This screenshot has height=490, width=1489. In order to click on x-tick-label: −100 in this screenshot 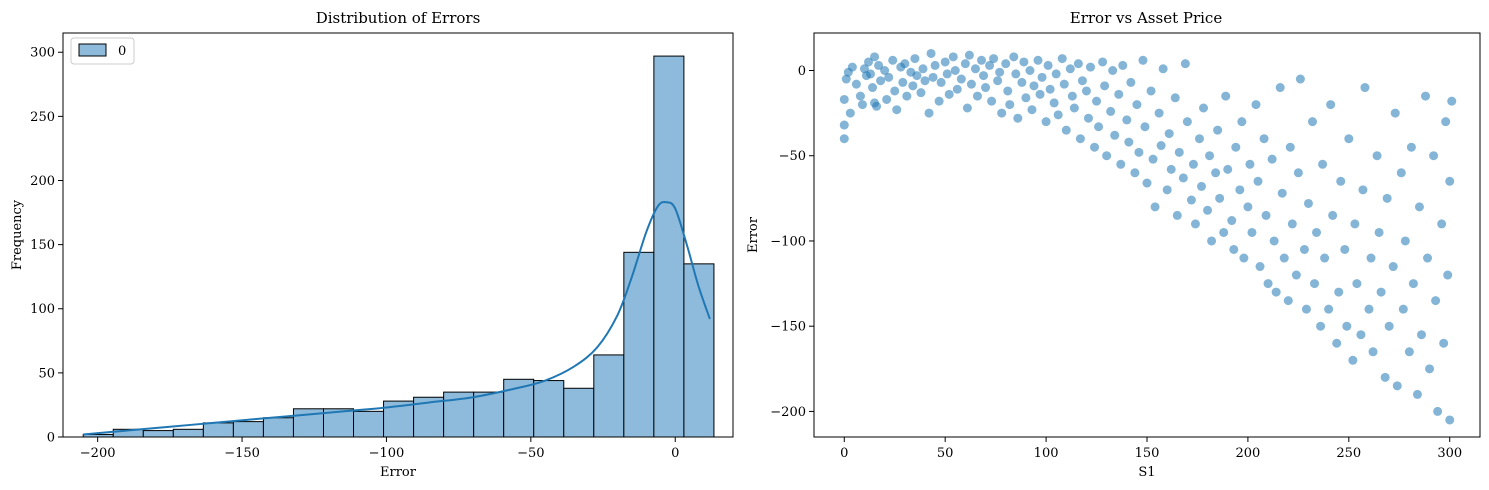, I will do `click(387, 453)`.